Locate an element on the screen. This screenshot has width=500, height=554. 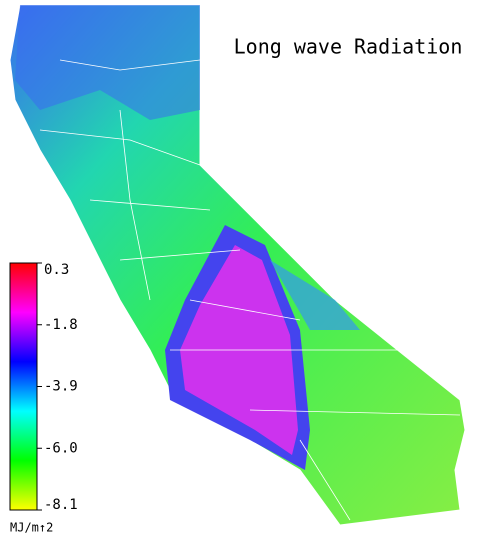
map-title: Long wave Radiation is located at coordinates (348, 47).